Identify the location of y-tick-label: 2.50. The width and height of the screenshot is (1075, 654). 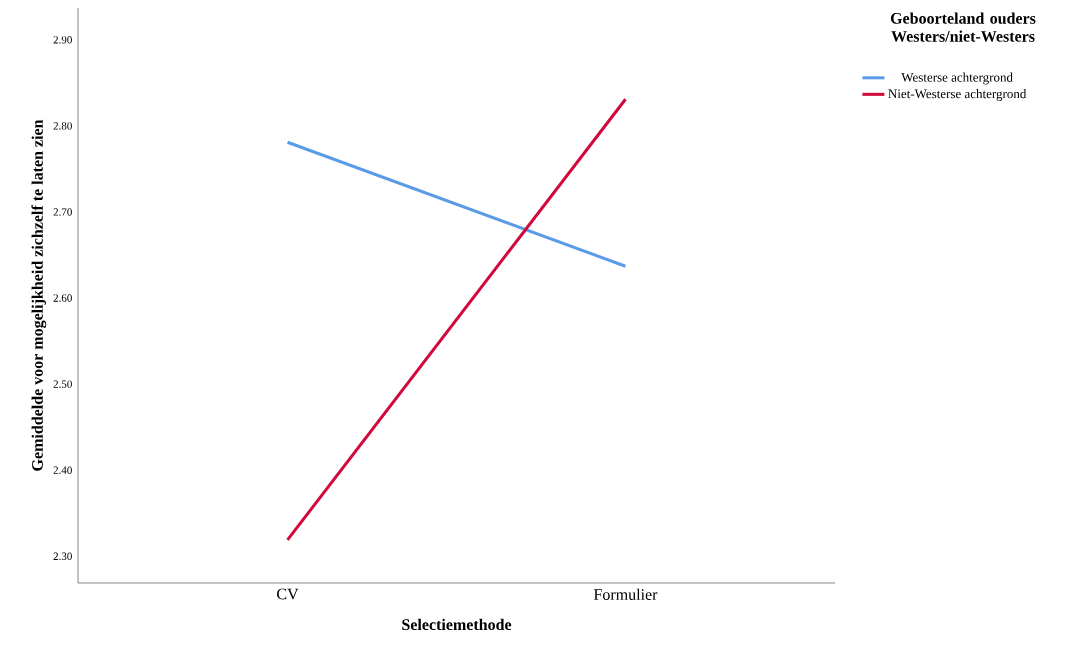
(62, 384).